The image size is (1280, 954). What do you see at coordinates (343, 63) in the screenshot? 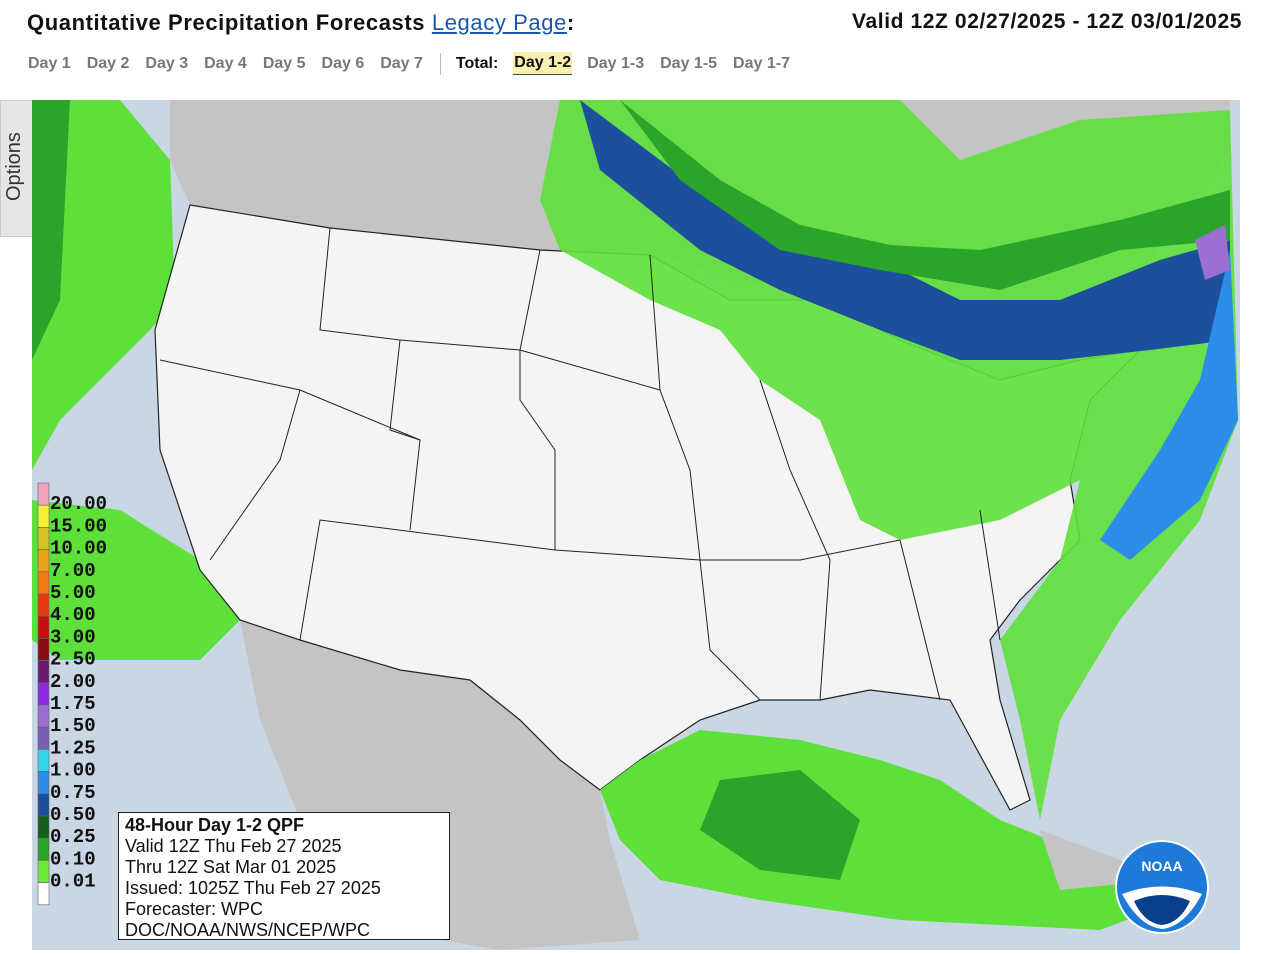
I see `day-tab: Day 6` at bounding box center [343, 63].